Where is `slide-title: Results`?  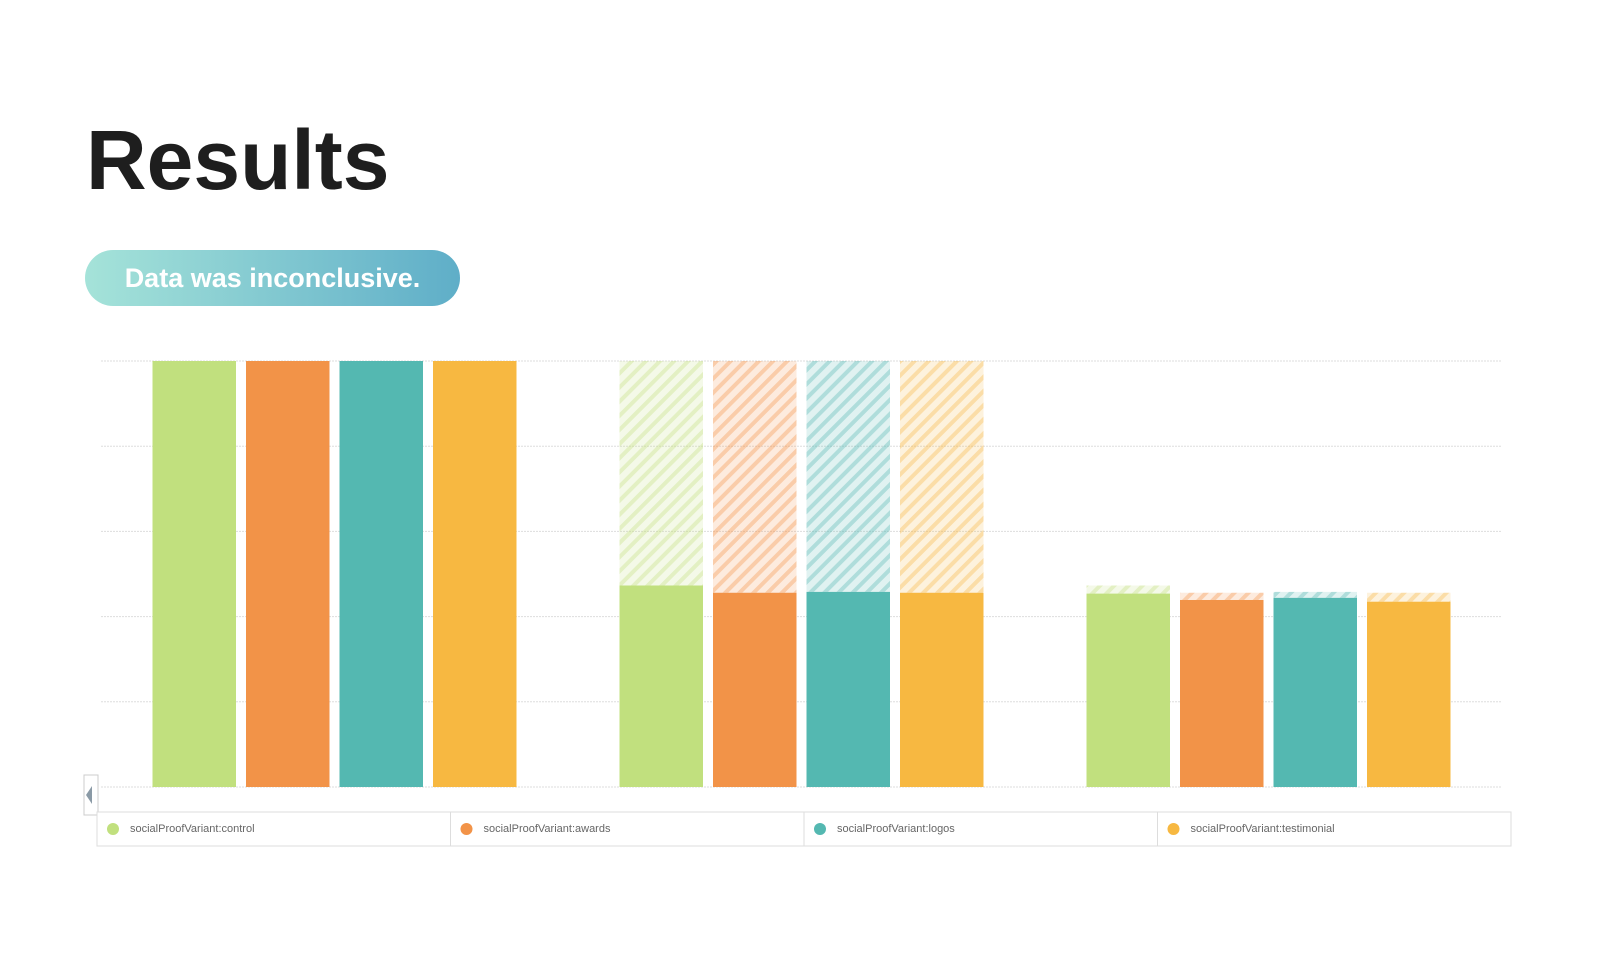 slide-title: Results is located at coordinates (238, 160).